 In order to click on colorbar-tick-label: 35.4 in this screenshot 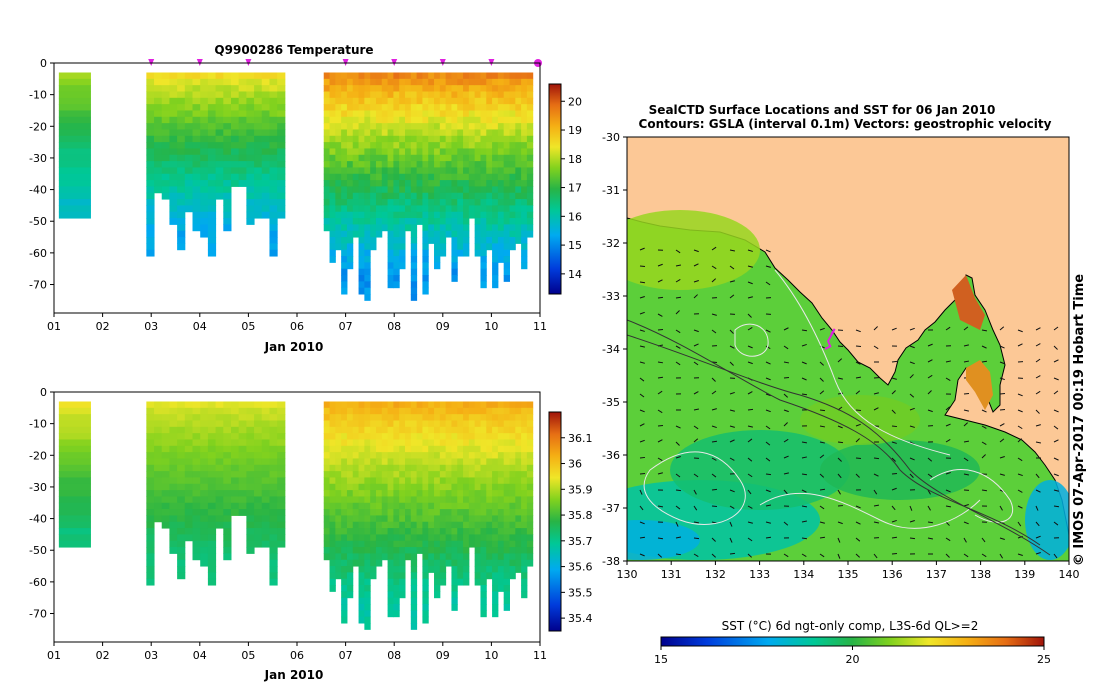, I will do `click(580, 618)`.